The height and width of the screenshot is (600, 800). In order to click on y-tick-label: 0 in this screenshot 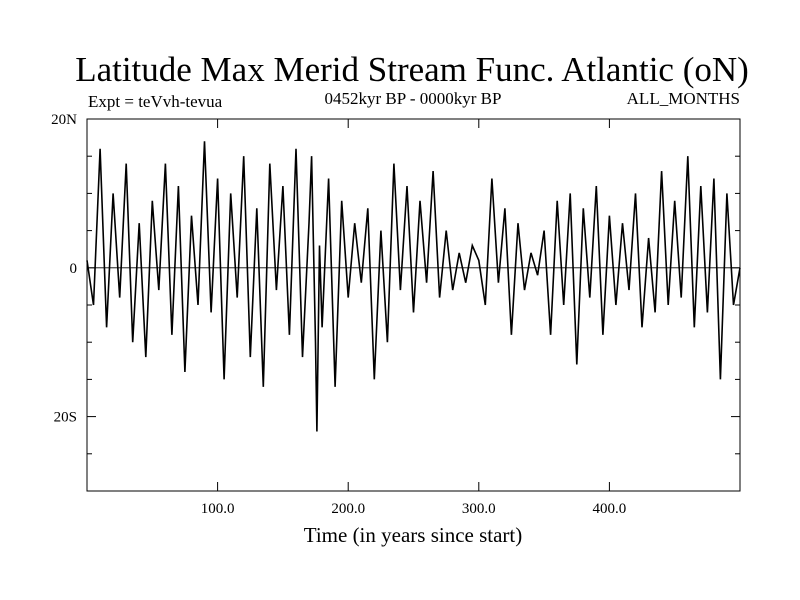, I will do `click(74, 269)`.